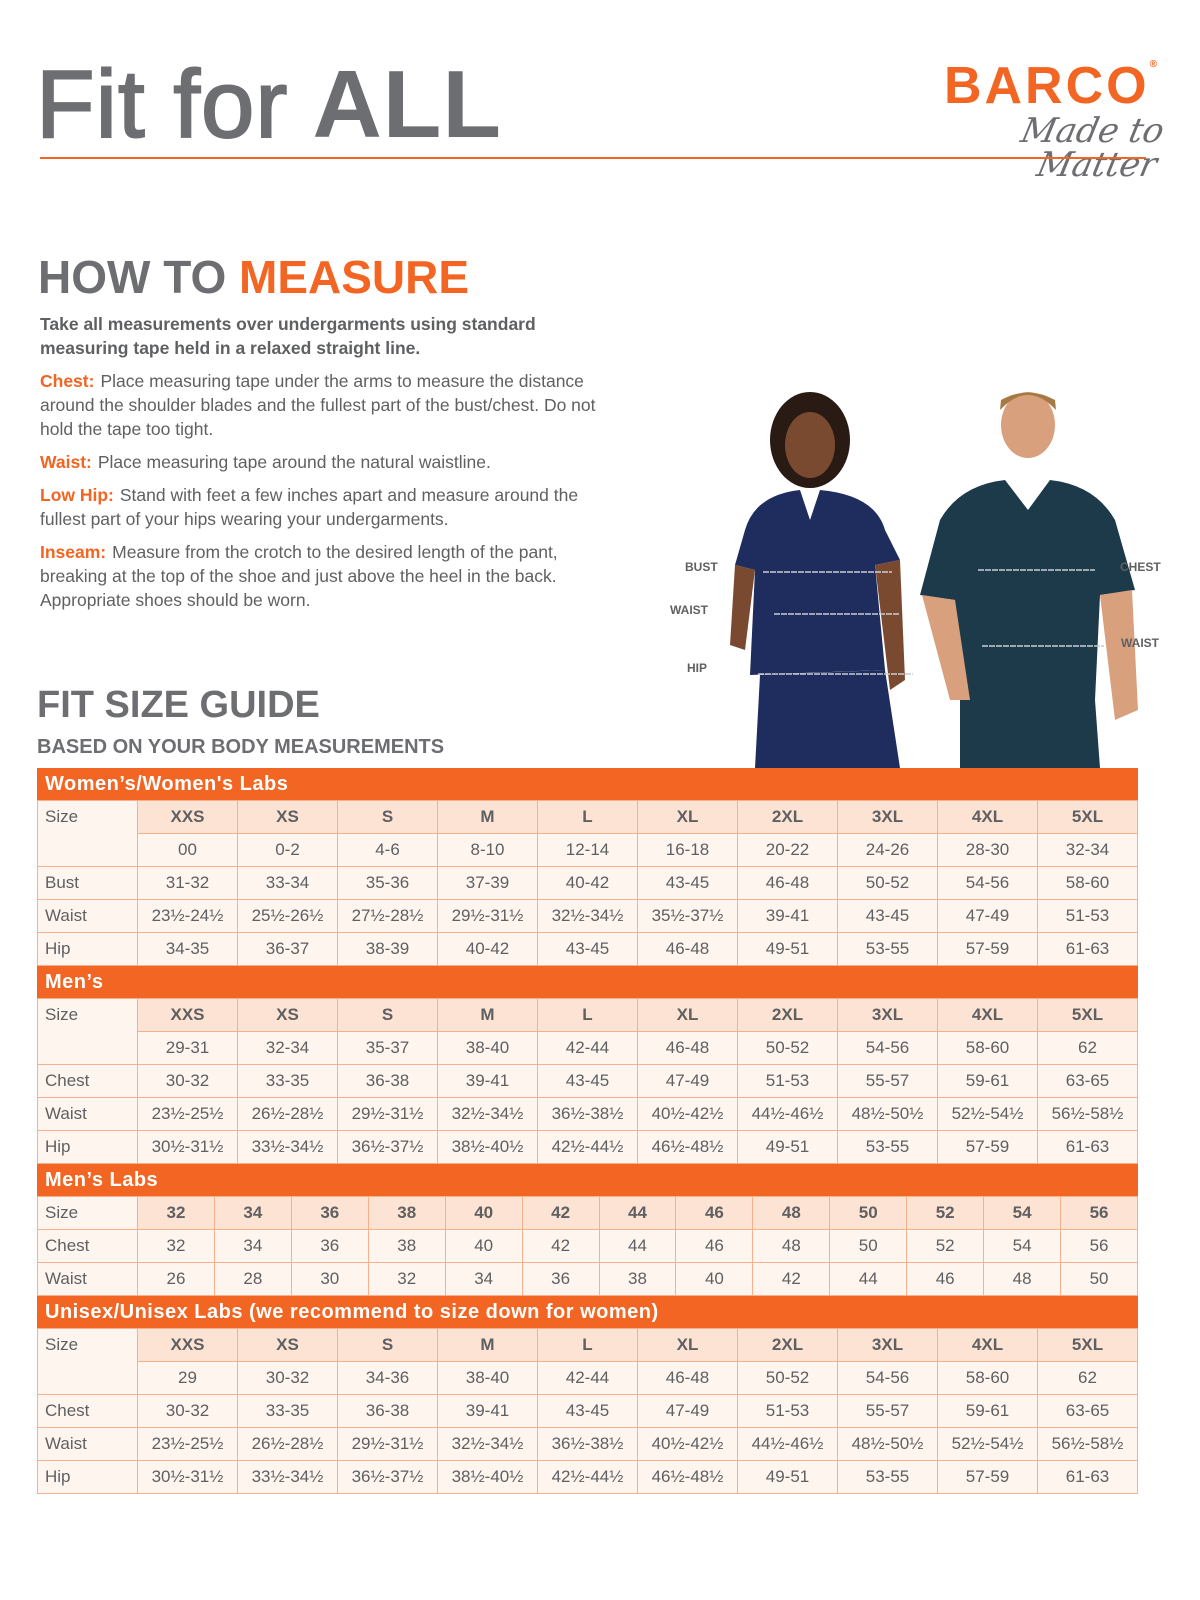 This screenshot has width=1200, height=1600. I want to click on size-header-cell: 3XL, so click(887, 1015).